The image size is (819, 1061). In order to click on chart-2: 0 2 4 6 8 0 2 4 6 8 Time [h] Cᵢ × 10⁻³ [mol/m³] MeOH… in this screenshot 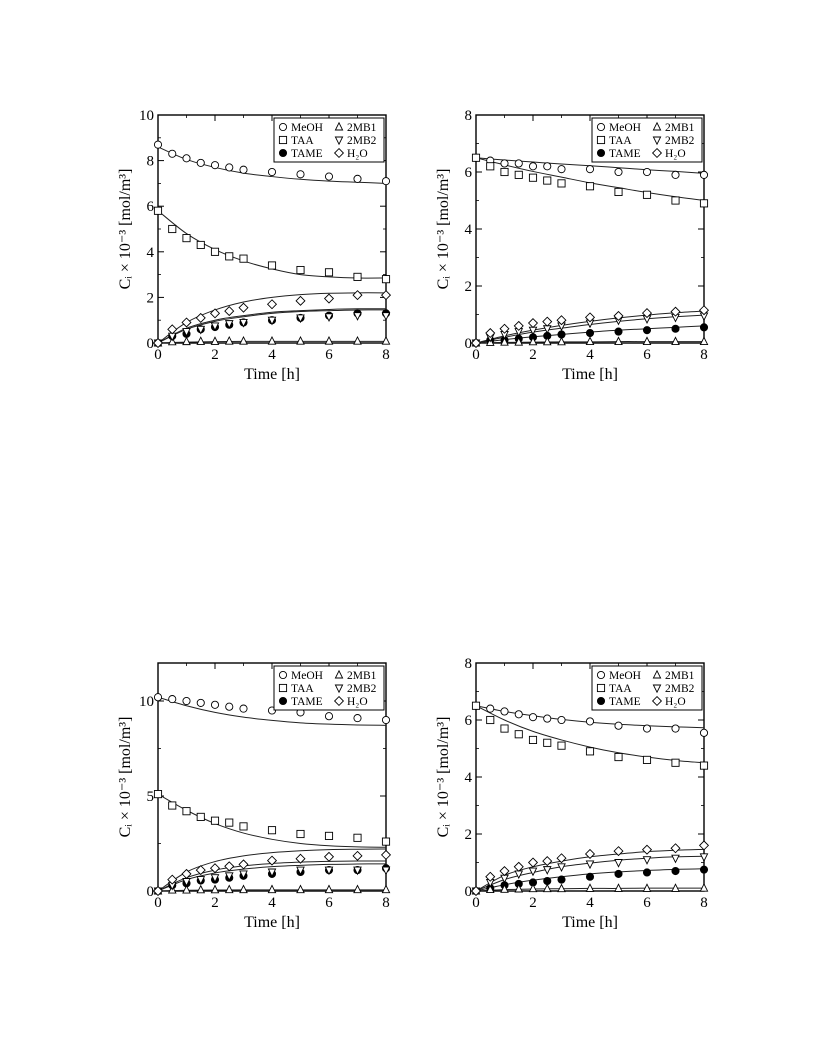, I will do `click(572, 245)`.